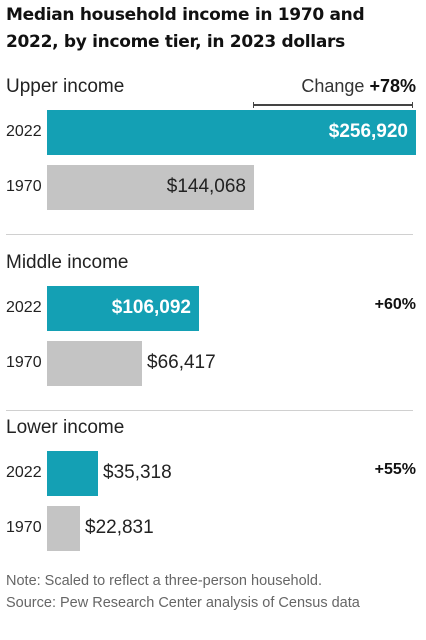  Describe the element at coordinates (24, 472) in the screenshot. I see `year-label-lower-2022: 2022` at that location.